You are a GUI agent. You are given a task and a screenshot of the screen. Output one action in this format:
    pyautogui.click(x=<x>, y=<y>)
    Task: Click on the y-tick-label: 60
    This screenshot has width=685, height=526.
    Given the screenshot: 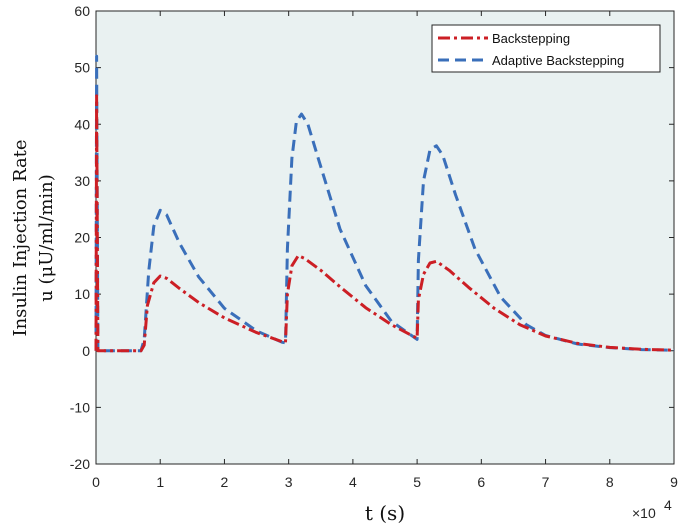 What is the action you would take?
    pyautogui.click(x=82, y=11)
    